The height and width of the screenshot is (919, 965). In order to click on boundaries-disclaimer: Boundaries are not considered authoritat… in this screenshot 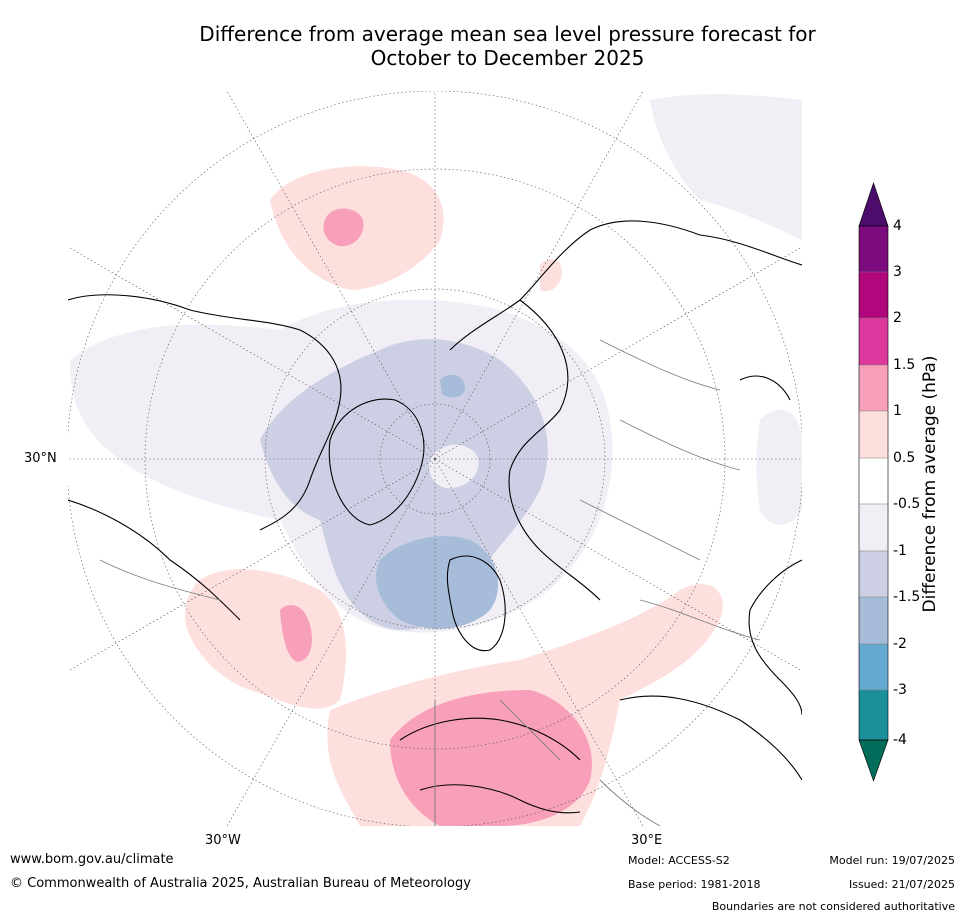, I will do `click(833, 906)`.